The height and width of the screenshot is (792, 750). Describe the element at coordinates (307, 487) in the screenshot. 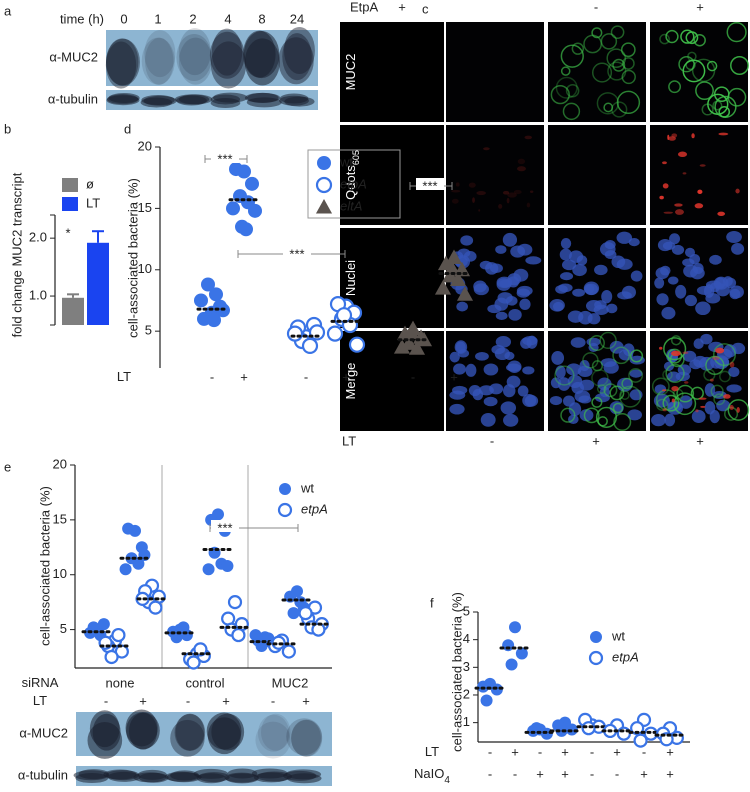

I see `legend-label: wt` at that location.